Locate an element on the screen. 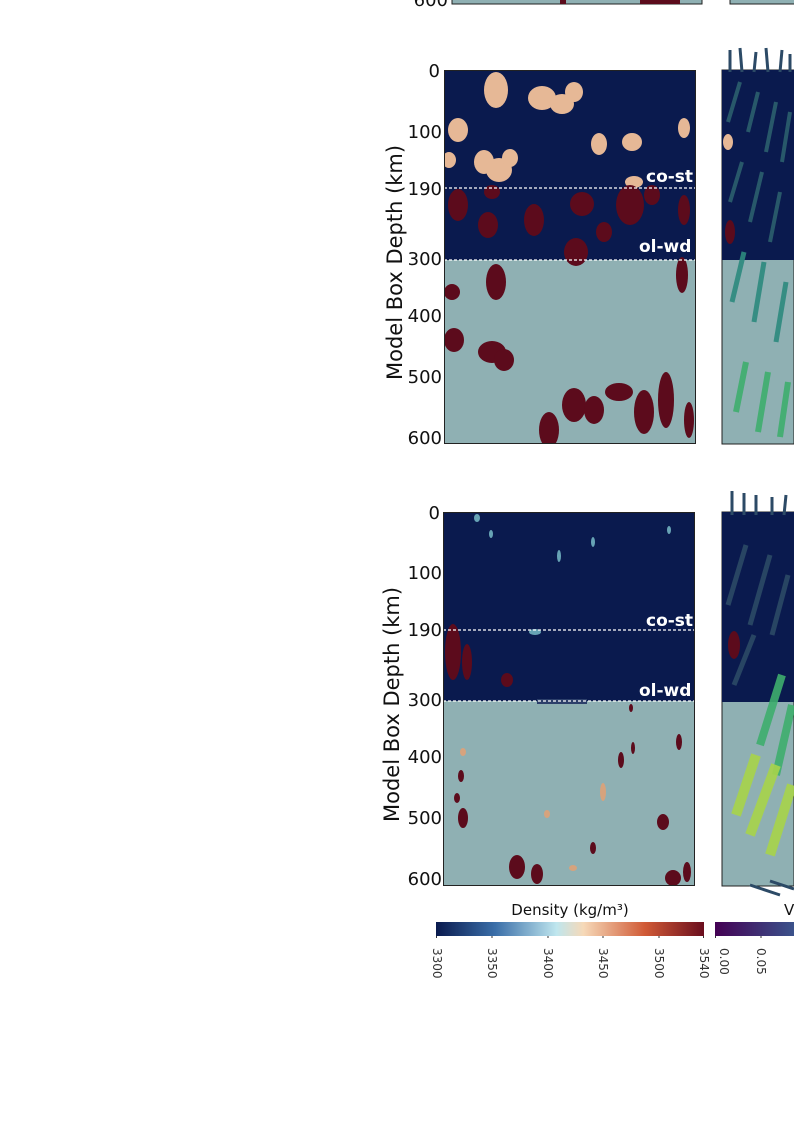  colorbar-title: Density (kg/m³) is located at coordinates (570, 910).